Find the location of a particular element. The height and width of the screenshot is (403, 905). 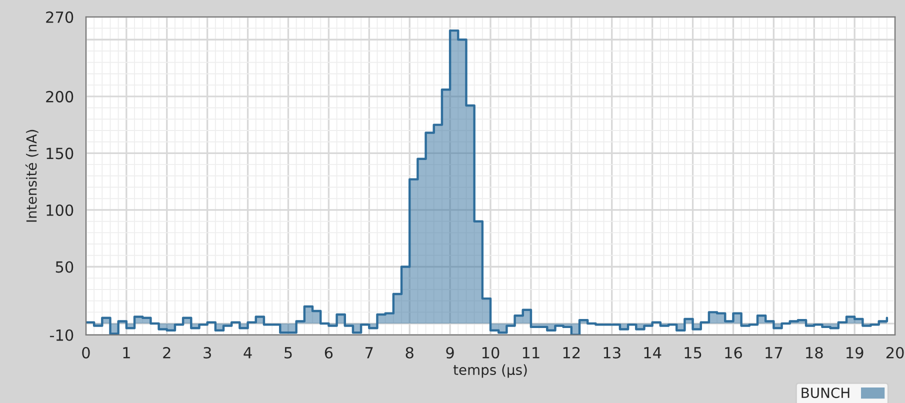

x-tick-label: 9 is located at coordinates (450, 352).